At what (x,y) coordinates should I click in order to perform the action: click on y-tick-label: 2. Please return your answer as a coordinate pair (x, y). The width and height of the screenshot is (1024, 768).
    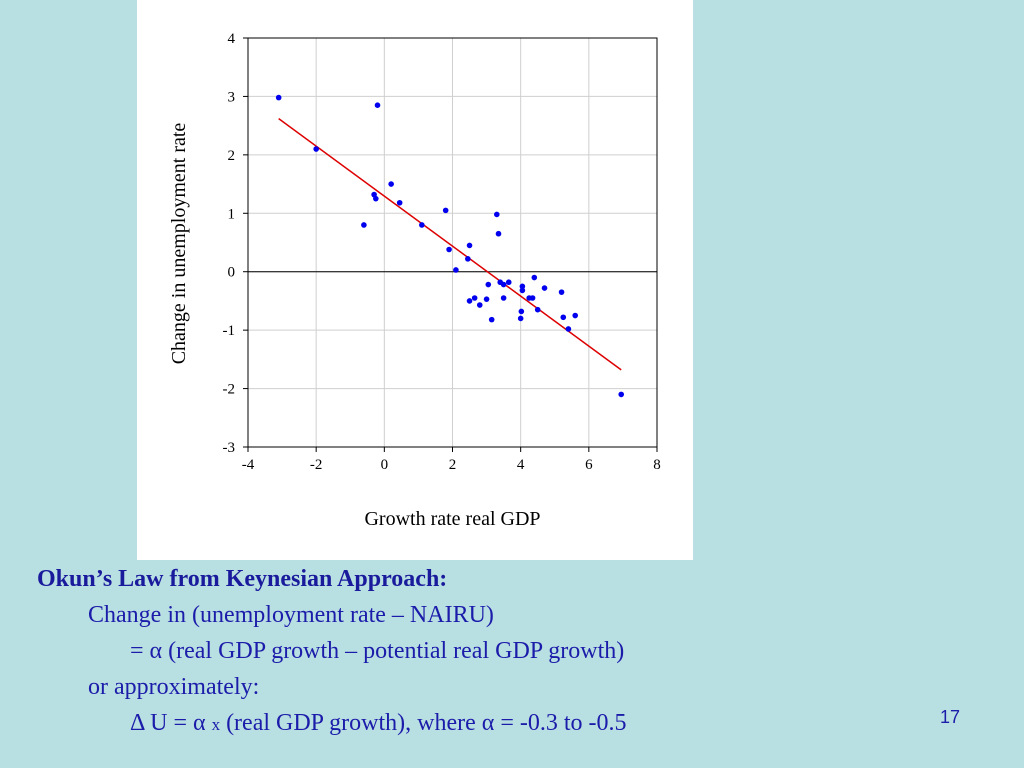
    Looking at the image, I should click on (232, 156).